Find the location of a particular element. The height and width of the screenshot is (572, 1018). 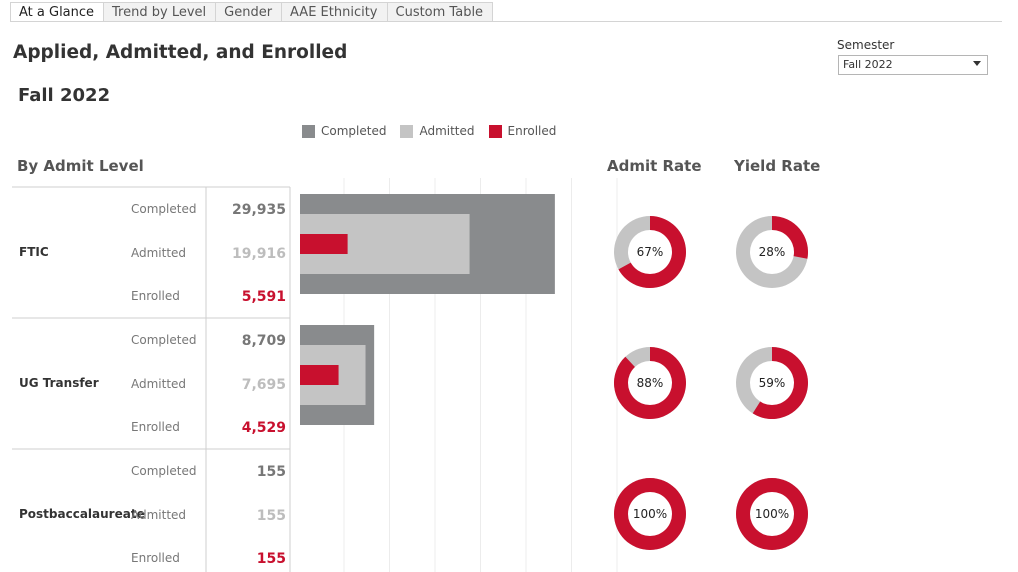

legend-item-completed: Completed is located at coordinates (344, 131).